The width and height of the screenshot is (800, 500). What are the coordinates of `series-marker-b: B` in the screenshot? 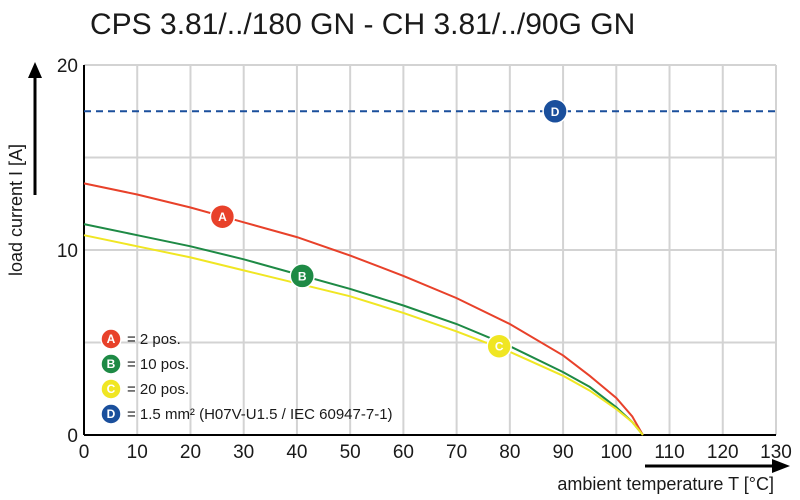 It's located at (302, 276).